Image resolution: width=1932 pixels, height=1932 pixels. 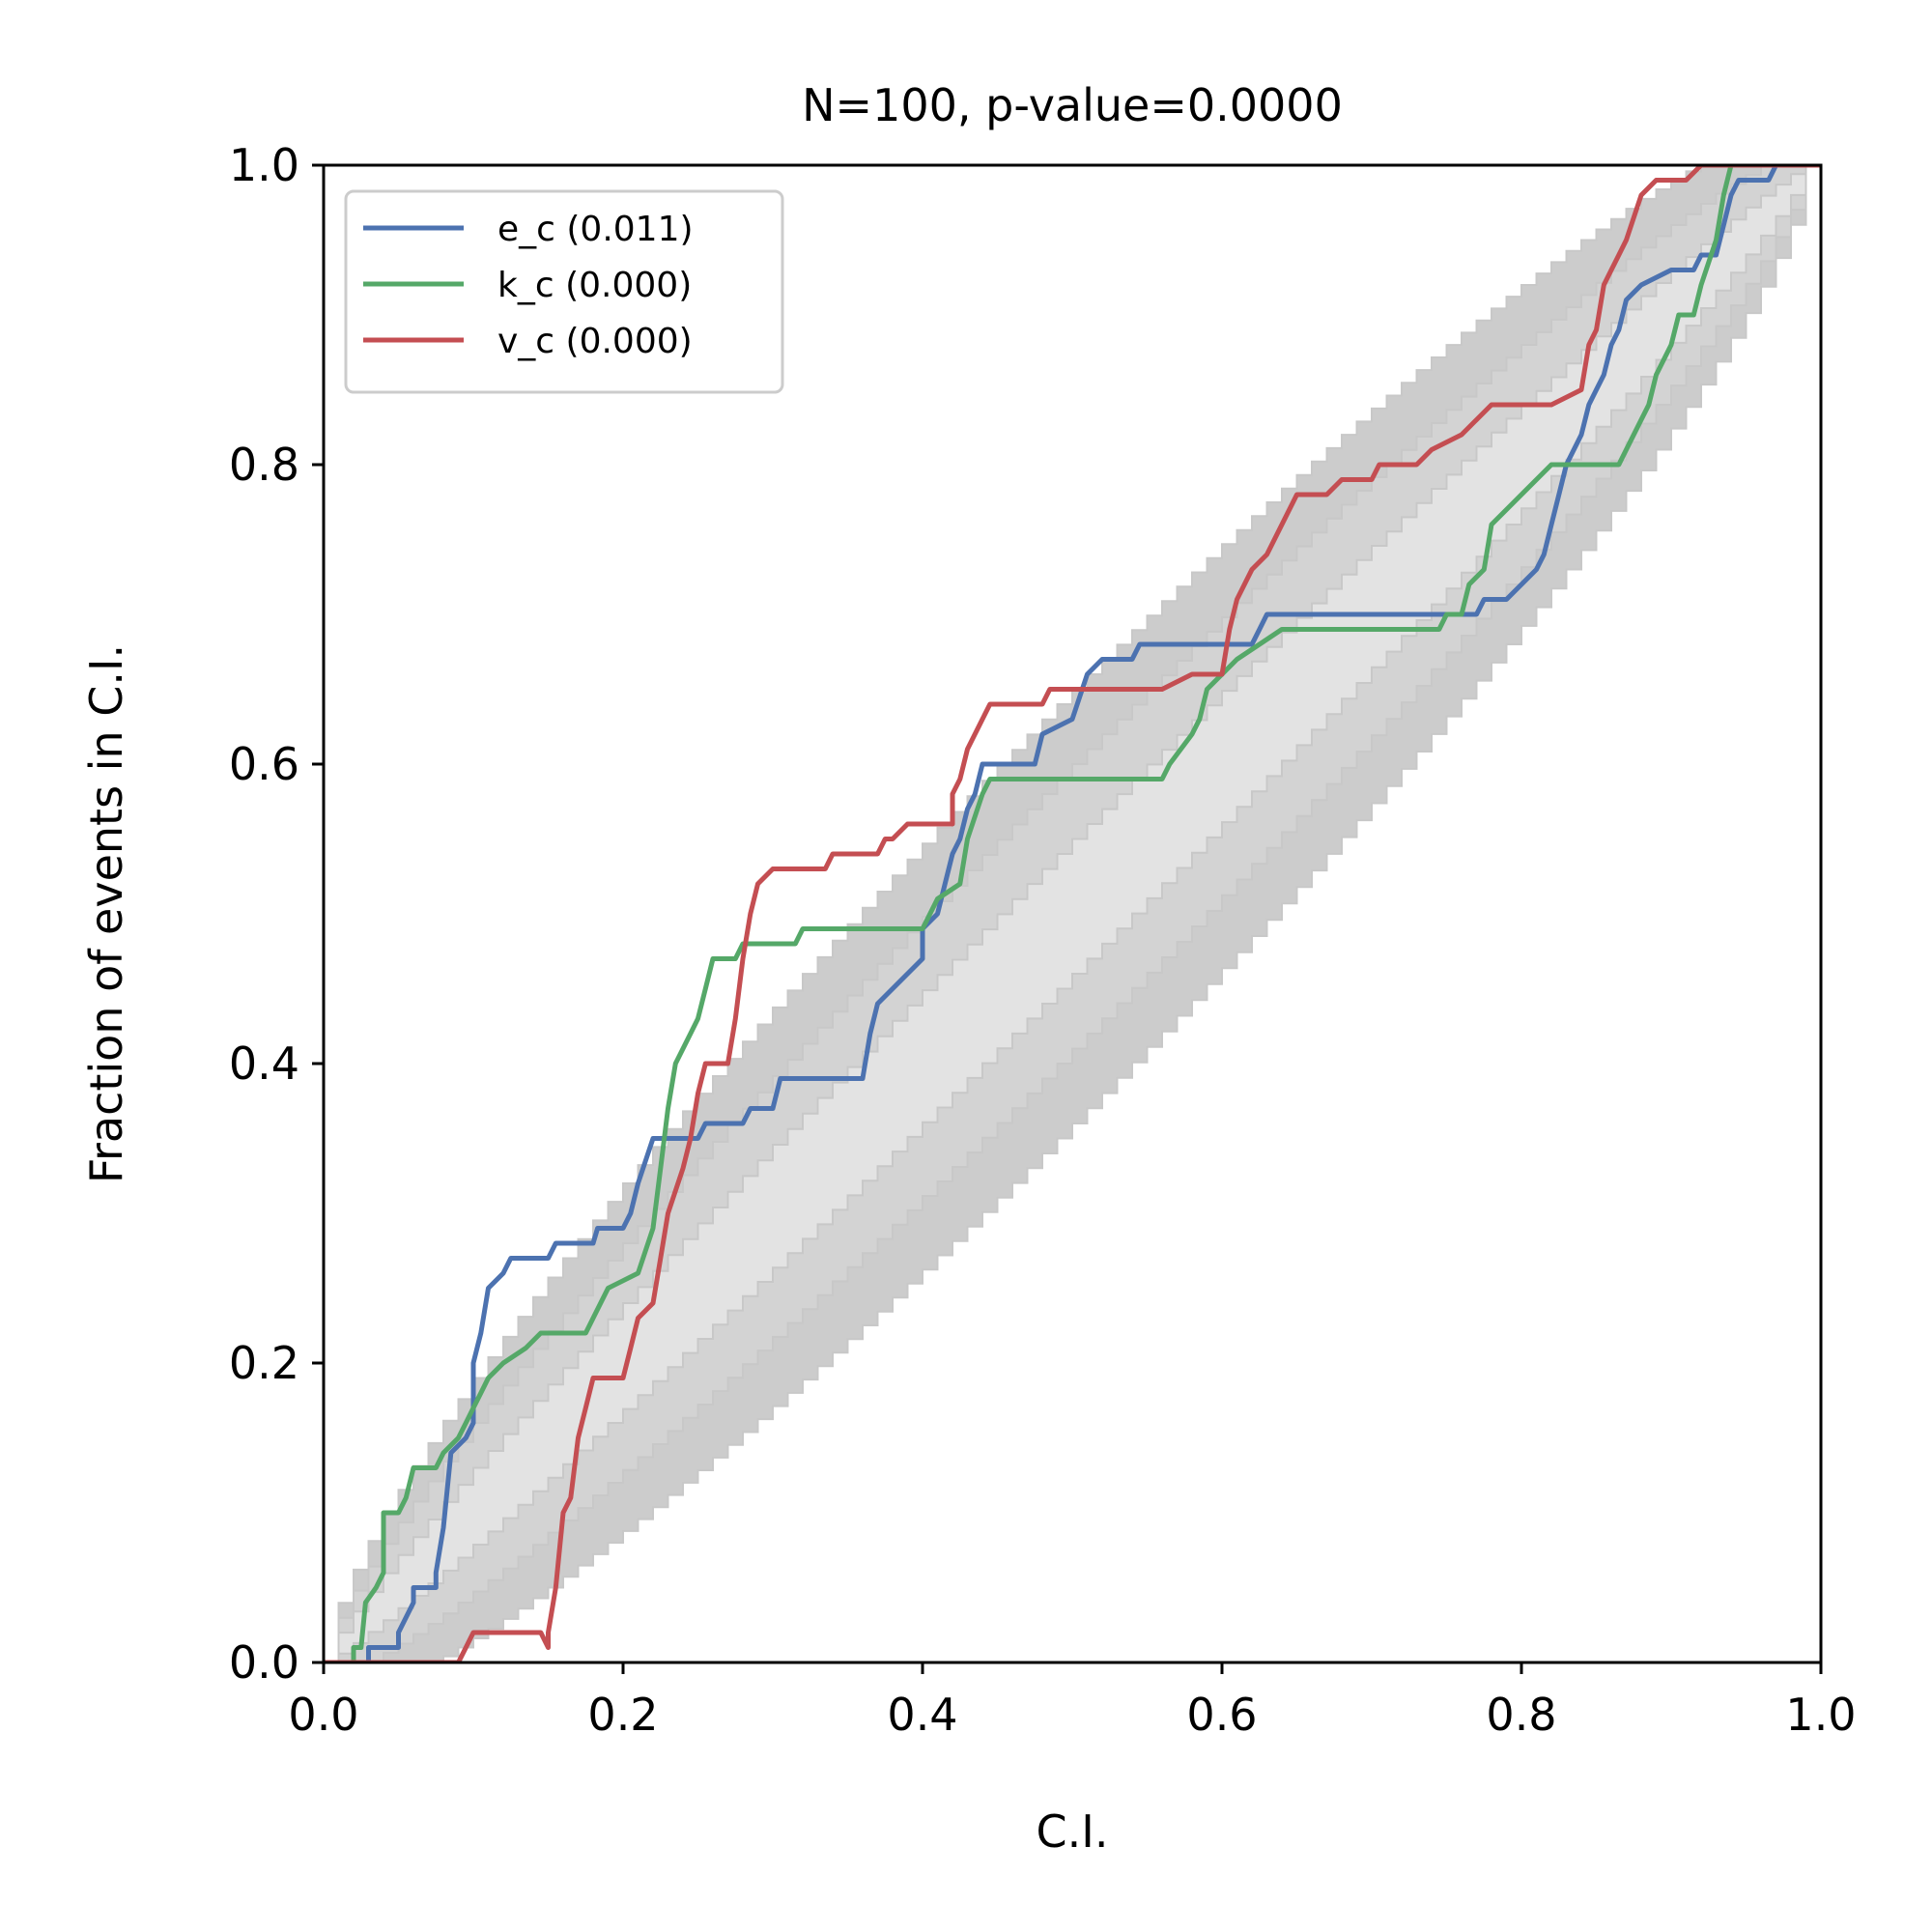 I want to click on x-tick-label: 0.4, so click(x=922, y=1715).